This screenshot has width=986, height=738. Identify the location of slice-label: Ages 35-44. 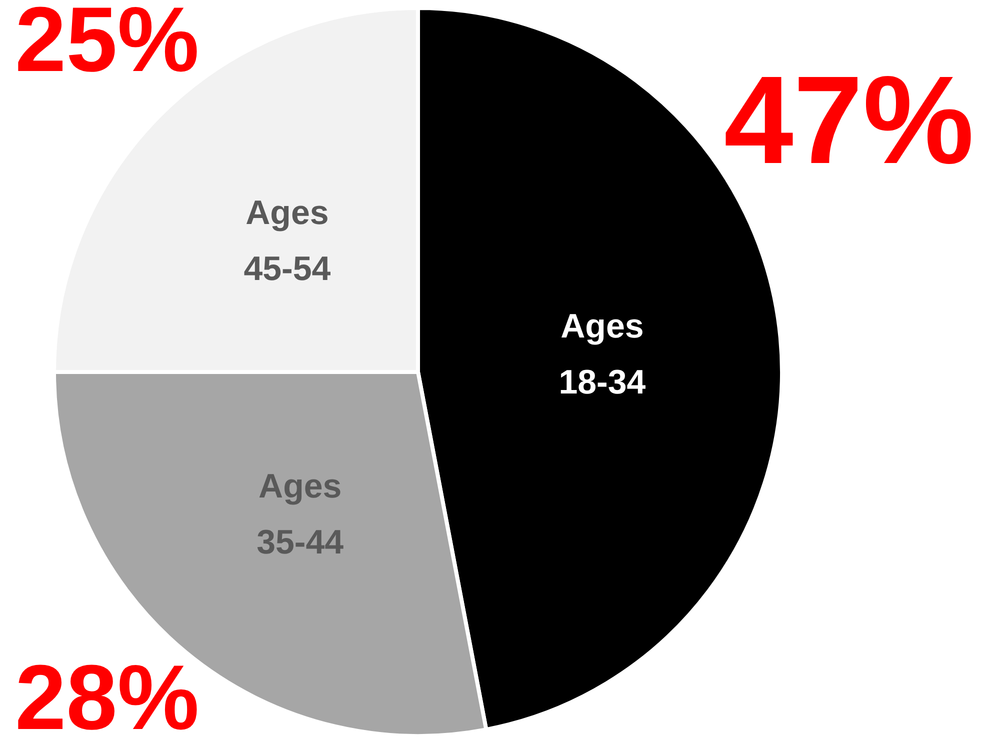
(300, 515).